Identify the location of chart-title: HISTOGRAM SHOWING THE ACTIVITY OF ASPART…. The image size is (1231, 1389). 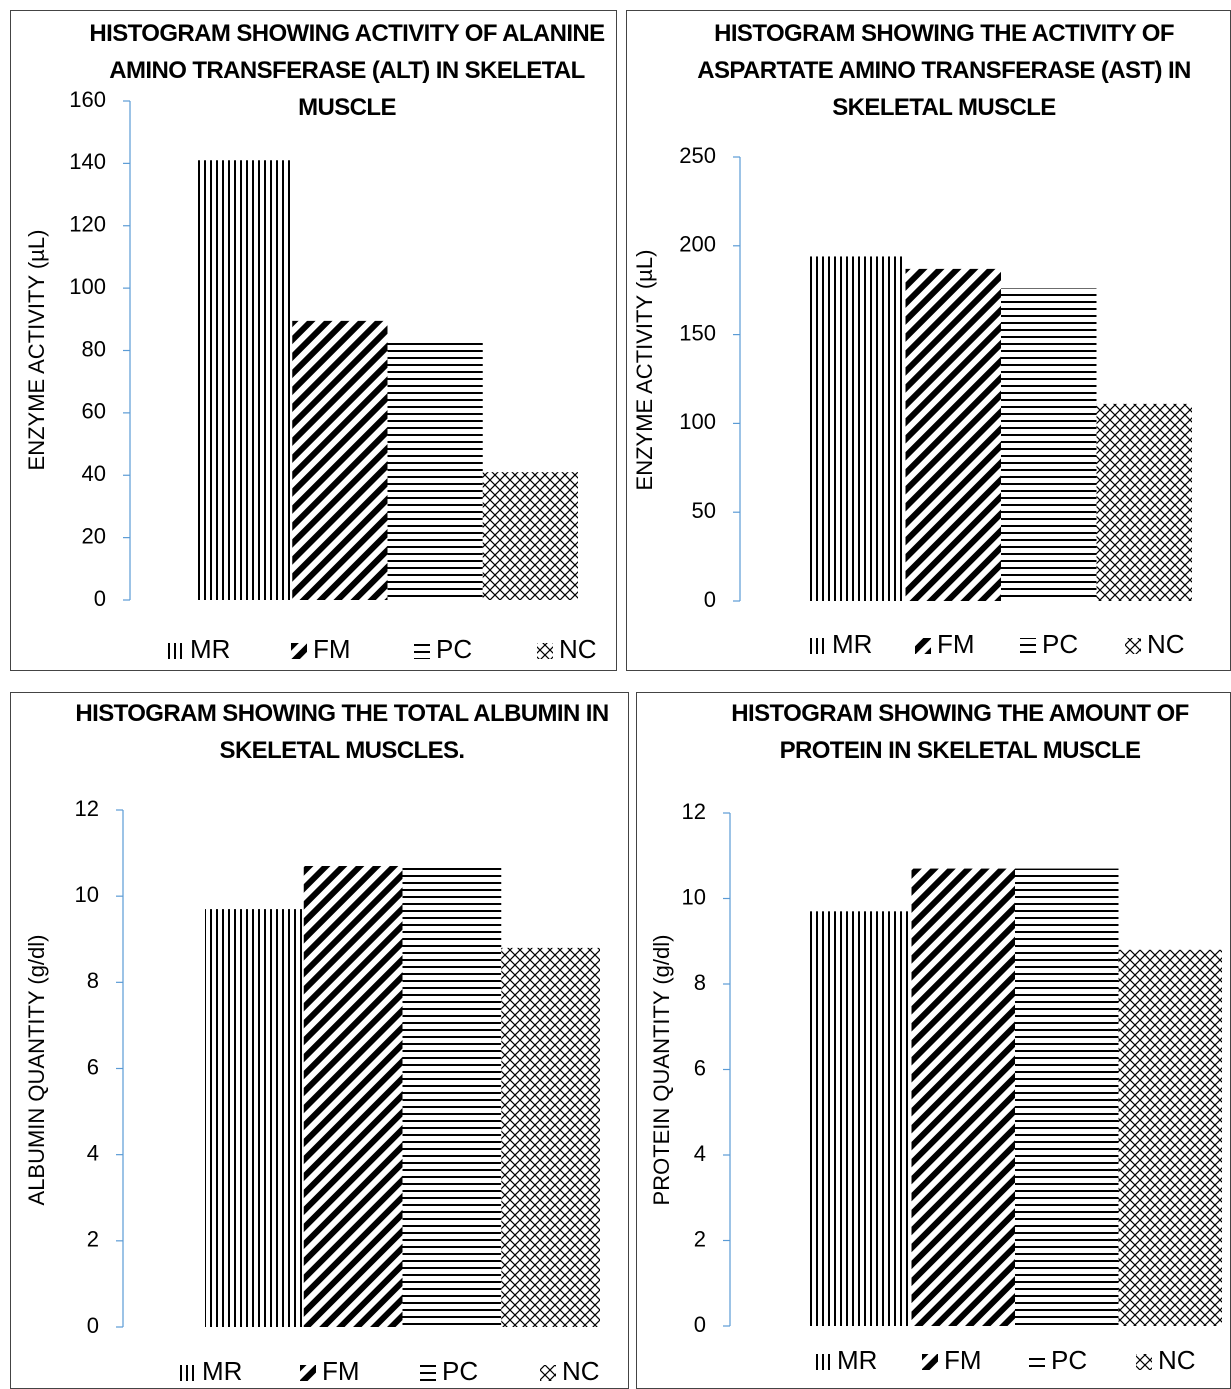
(944, 70).